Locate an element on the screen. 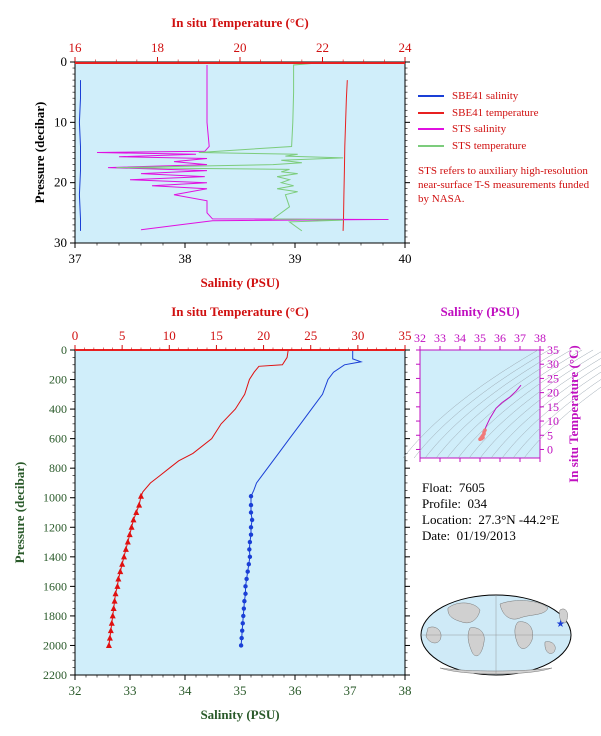  ts-y-tick-label: 35 is located at coordinates (553, 350).